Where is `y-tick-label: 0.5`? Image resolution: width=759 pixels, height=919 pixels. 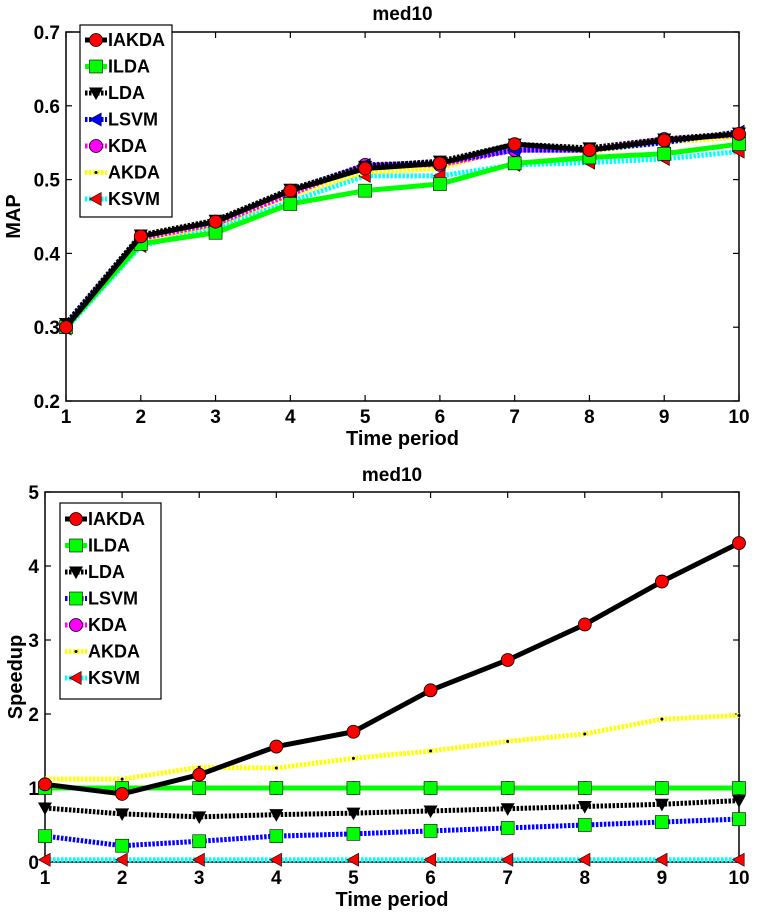 y-tick-label: 0.5 is located at coordinates (47, 181).